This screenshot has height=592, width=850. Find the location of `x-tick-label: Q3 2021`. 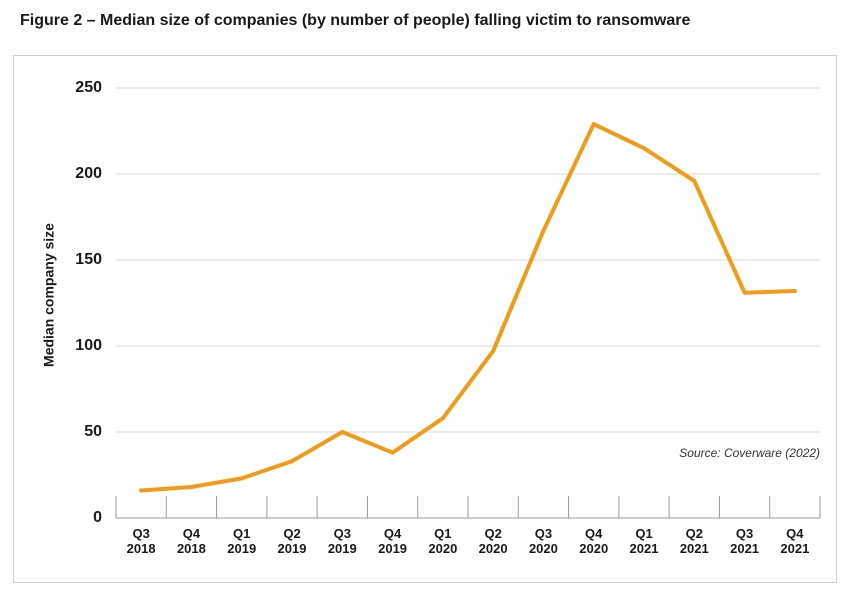

x-tick-label: Q3 2021 is located at coordinates (744, 541).